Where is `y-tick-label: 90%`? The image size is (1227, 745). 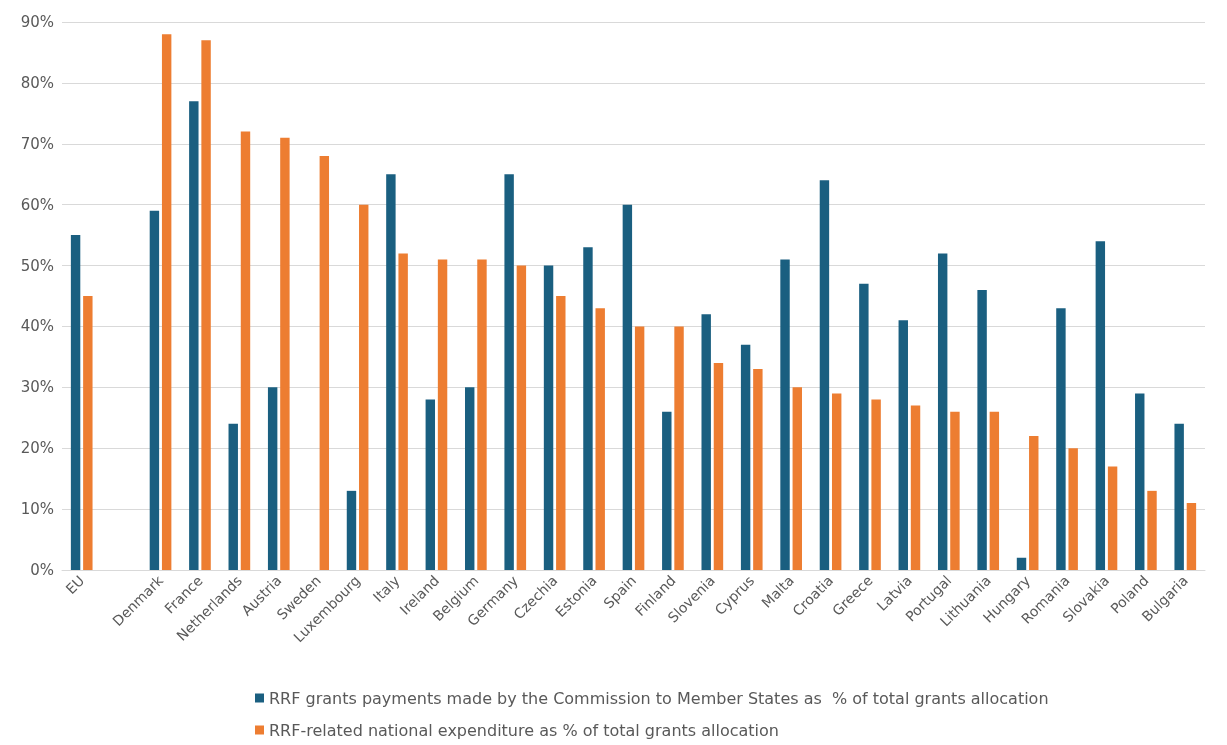
y-tick-label: 90% is located at coordinates (37, 22).